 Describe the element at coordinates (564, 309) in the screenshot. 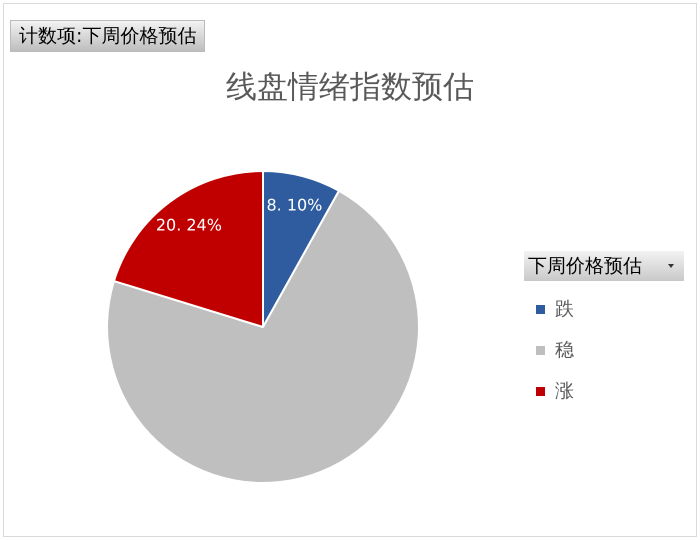

I see `legend-label: 跌` at that location.